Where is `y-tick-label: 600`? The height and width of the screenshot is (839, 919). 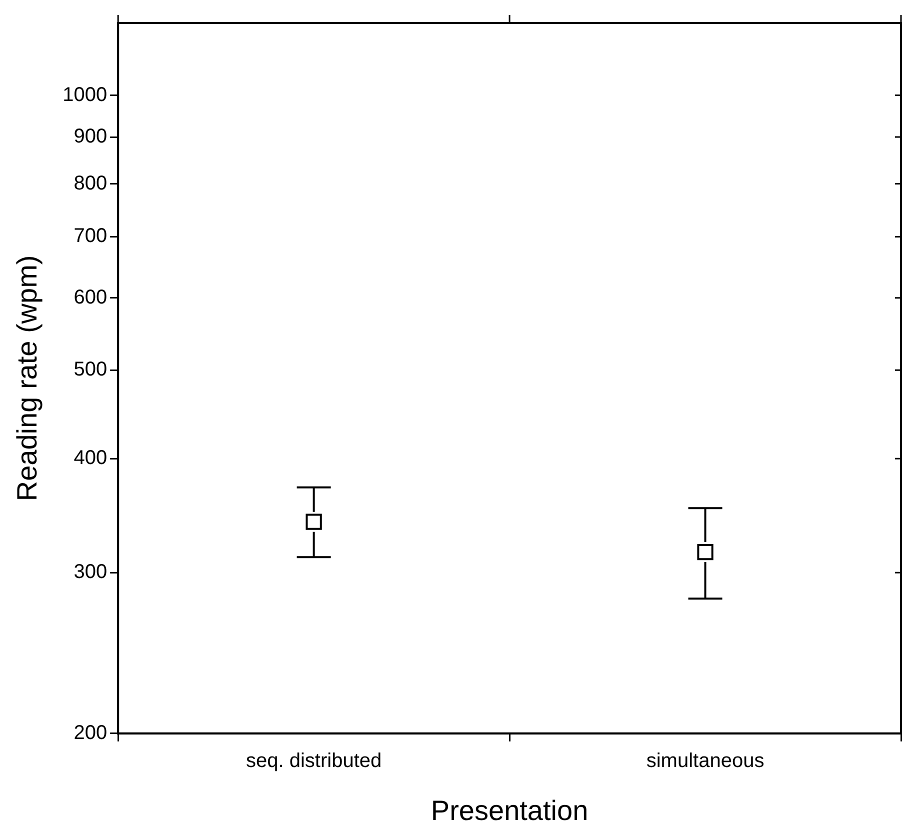 y-tick-label: 600 is located at coordinates (91, 297).